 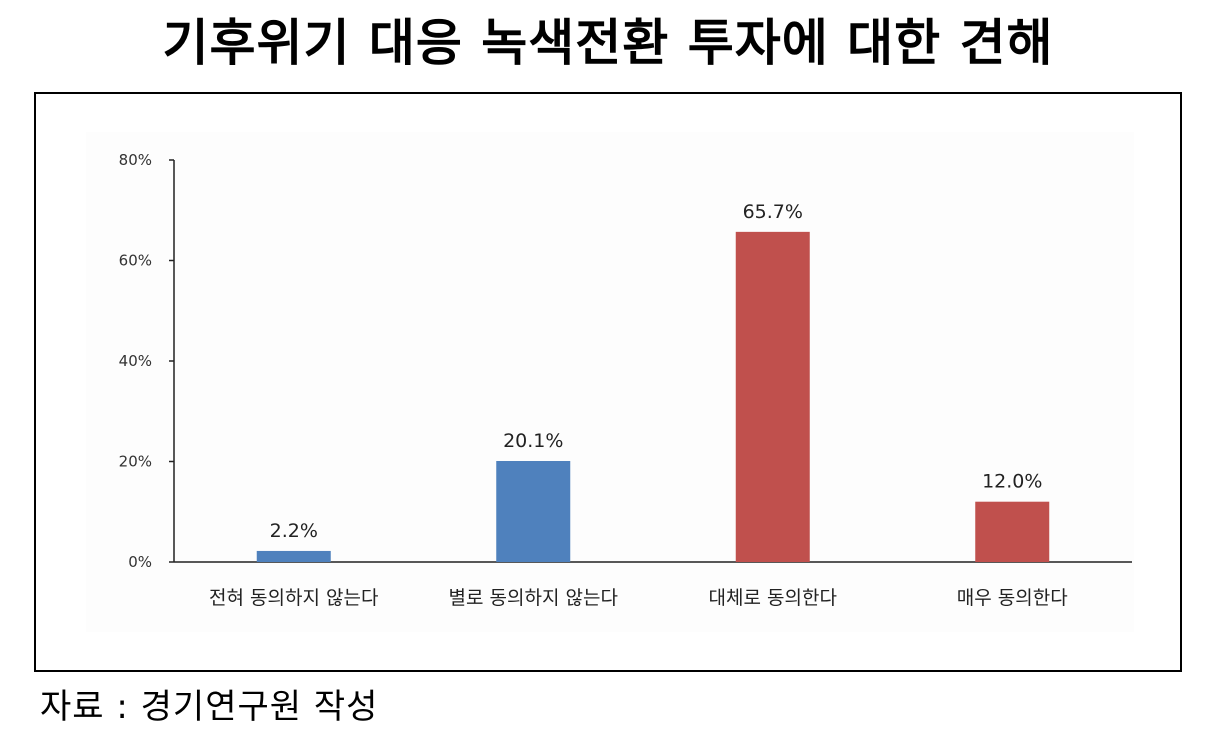 What do you see at coordinates (140, 562) in the screenshot?
I see `y-tick-label: 0%` at bounding box center [140, 562].